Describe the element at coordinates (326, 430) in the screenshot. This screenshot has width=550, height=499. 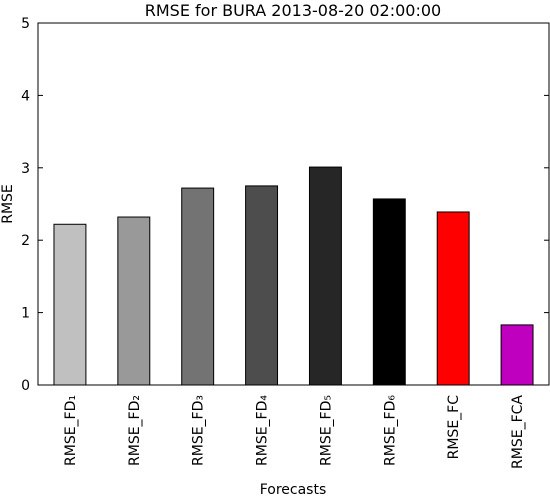
I see `x-tick-label: RMSE_FD₅` at that location.